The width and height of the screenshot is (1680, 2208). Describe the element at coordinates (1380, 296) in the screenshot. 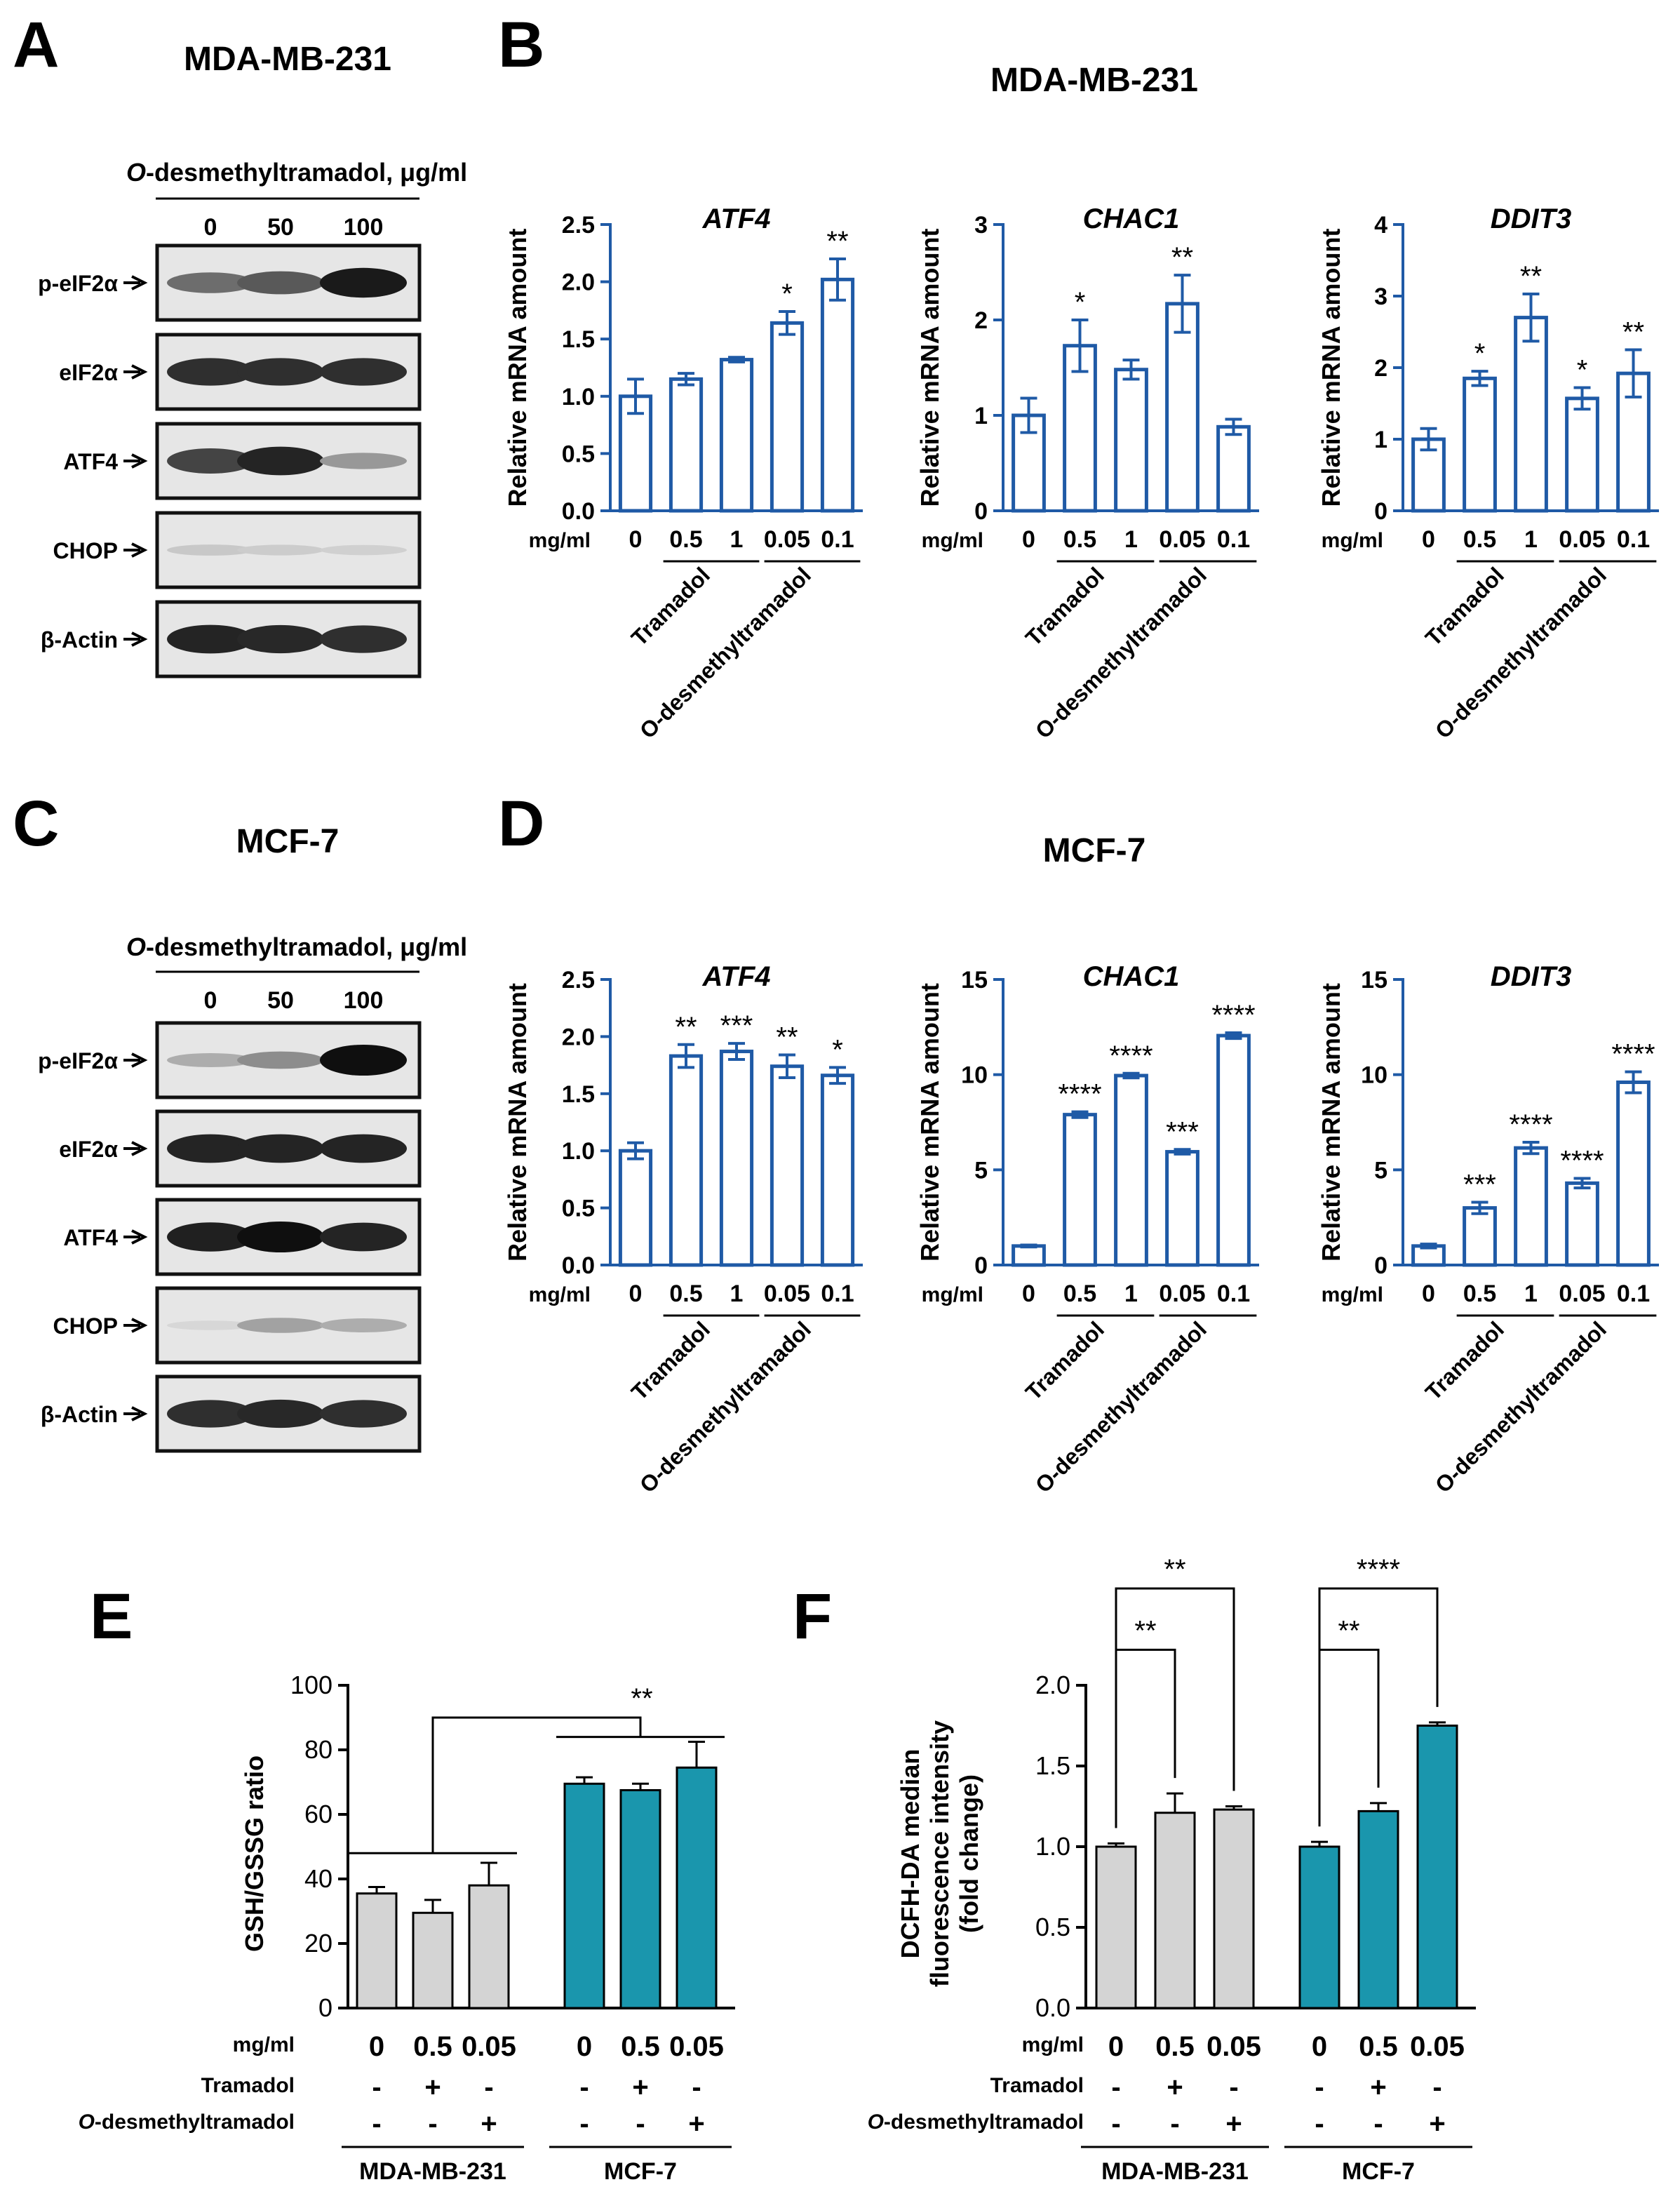

I see `y-tick-label: 3` at that location.